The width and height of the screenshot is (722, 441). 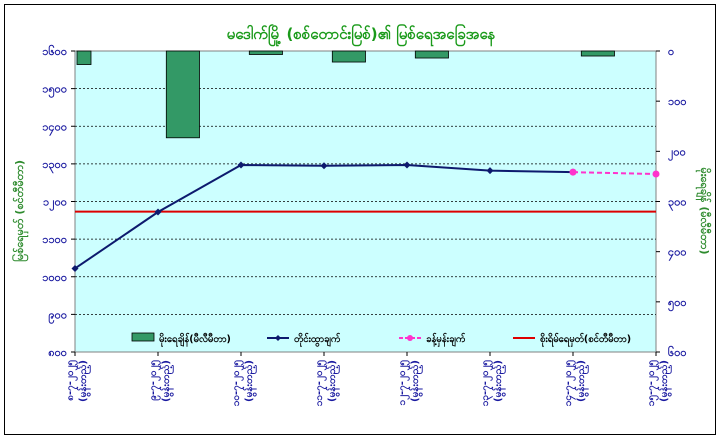 I want to click on y-left-tick-label: ၉၀၀, so click(x=57, y=316).